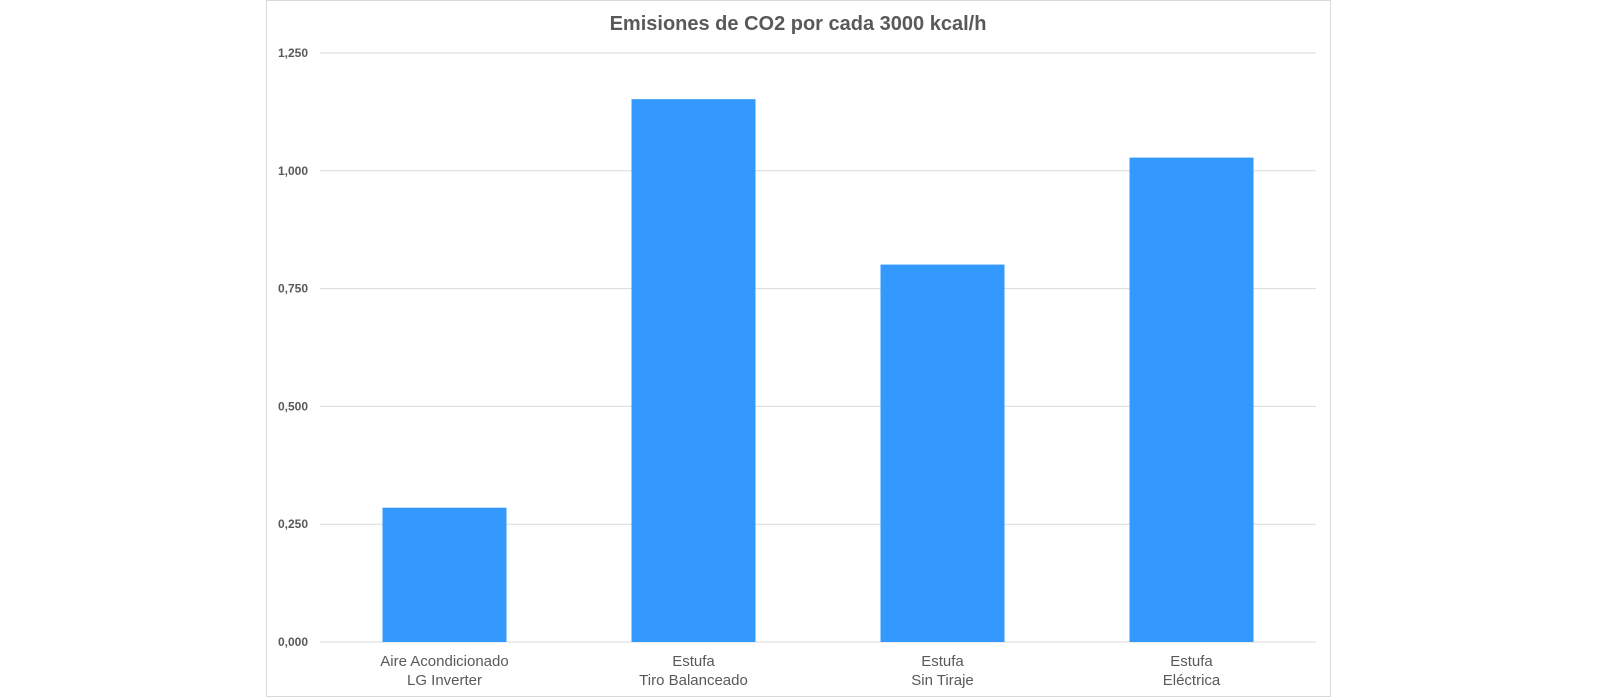  I want to click on x-tick-label: Estufa Sin Tiraje, so click(942, 671).